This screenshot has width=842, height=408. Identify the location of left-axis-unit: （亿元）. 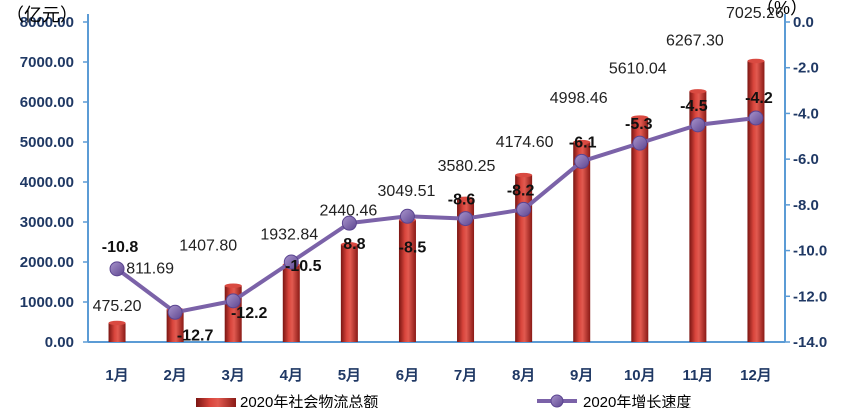
(42, 15).